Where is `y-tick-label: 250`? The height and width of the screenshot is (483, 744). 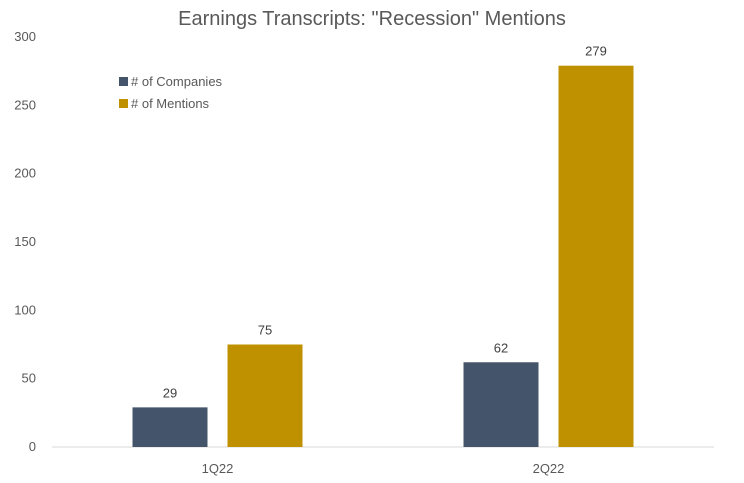
y-tick-label: 250 is located at coordinates (25, 104).